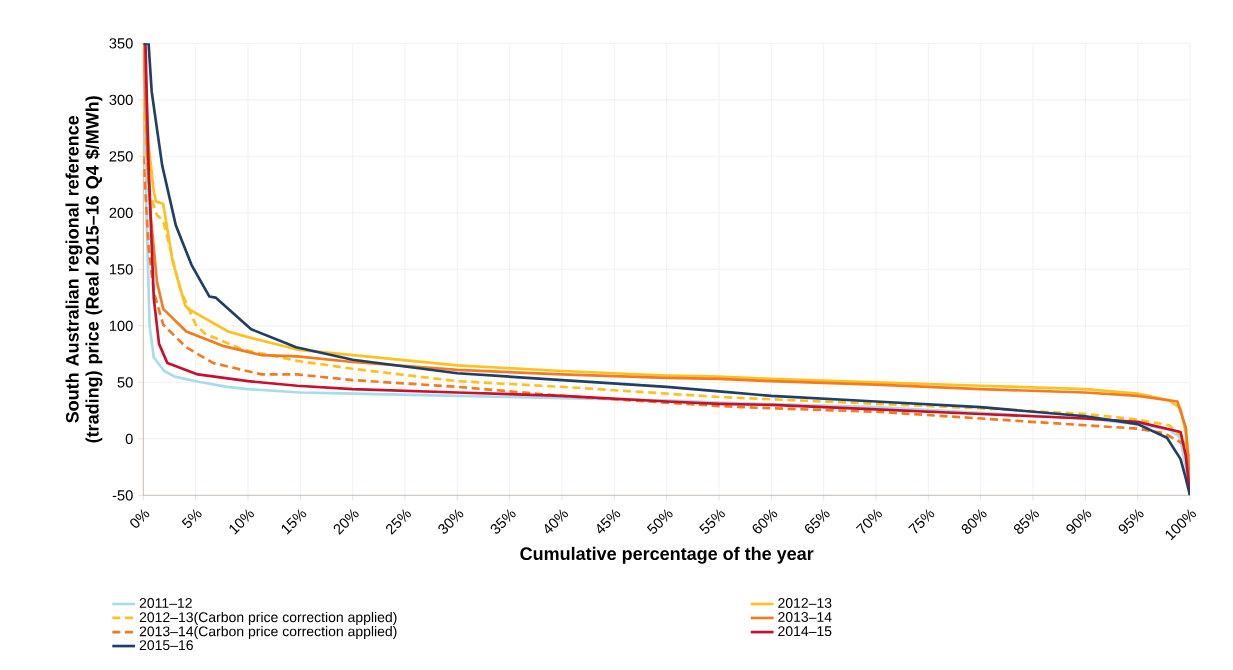 This screenshot has height=670, width=1233. What do you see at coordinates (121, 326) in the screenshot?
I see `y-tick-label: 100` at bounding box center [121, 326].